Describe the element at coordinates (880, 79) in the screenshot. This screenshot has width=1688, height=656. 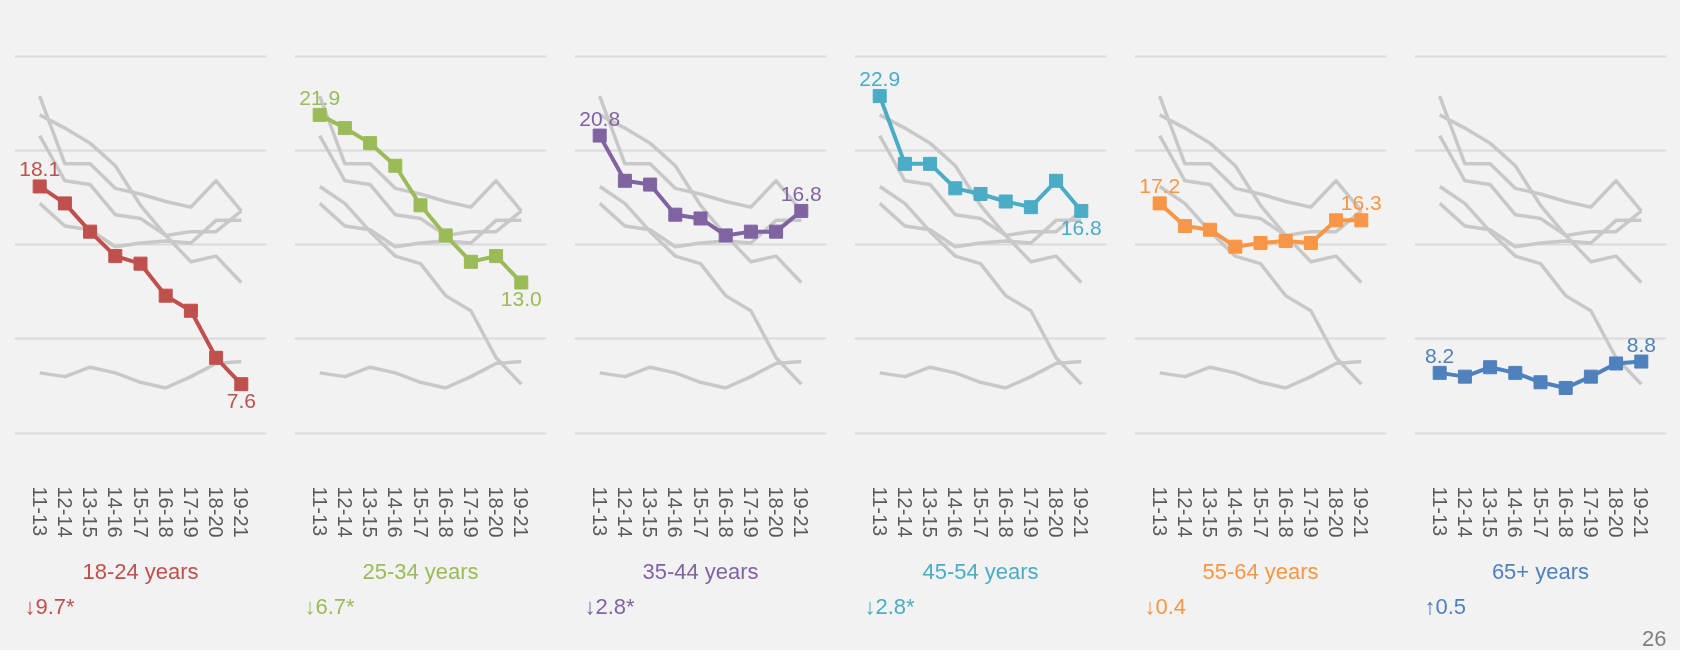
I see `data-label: 22.9` at that location.